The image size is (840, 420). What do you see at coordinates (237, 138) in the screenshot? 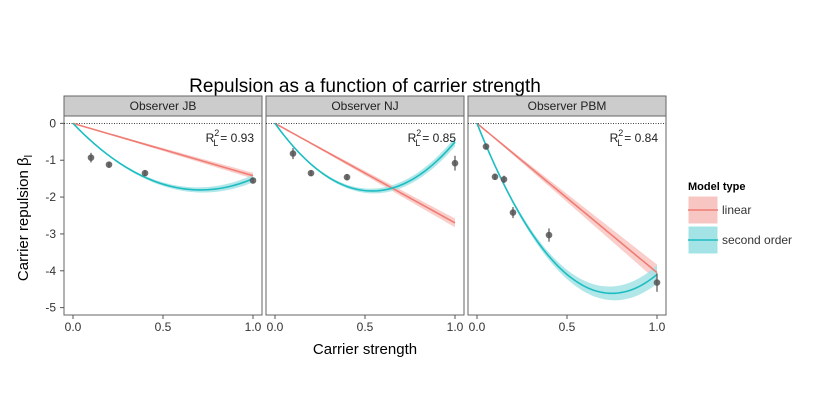
I see `r-squared-value: = 0.93` at bounding box center [237, 138].